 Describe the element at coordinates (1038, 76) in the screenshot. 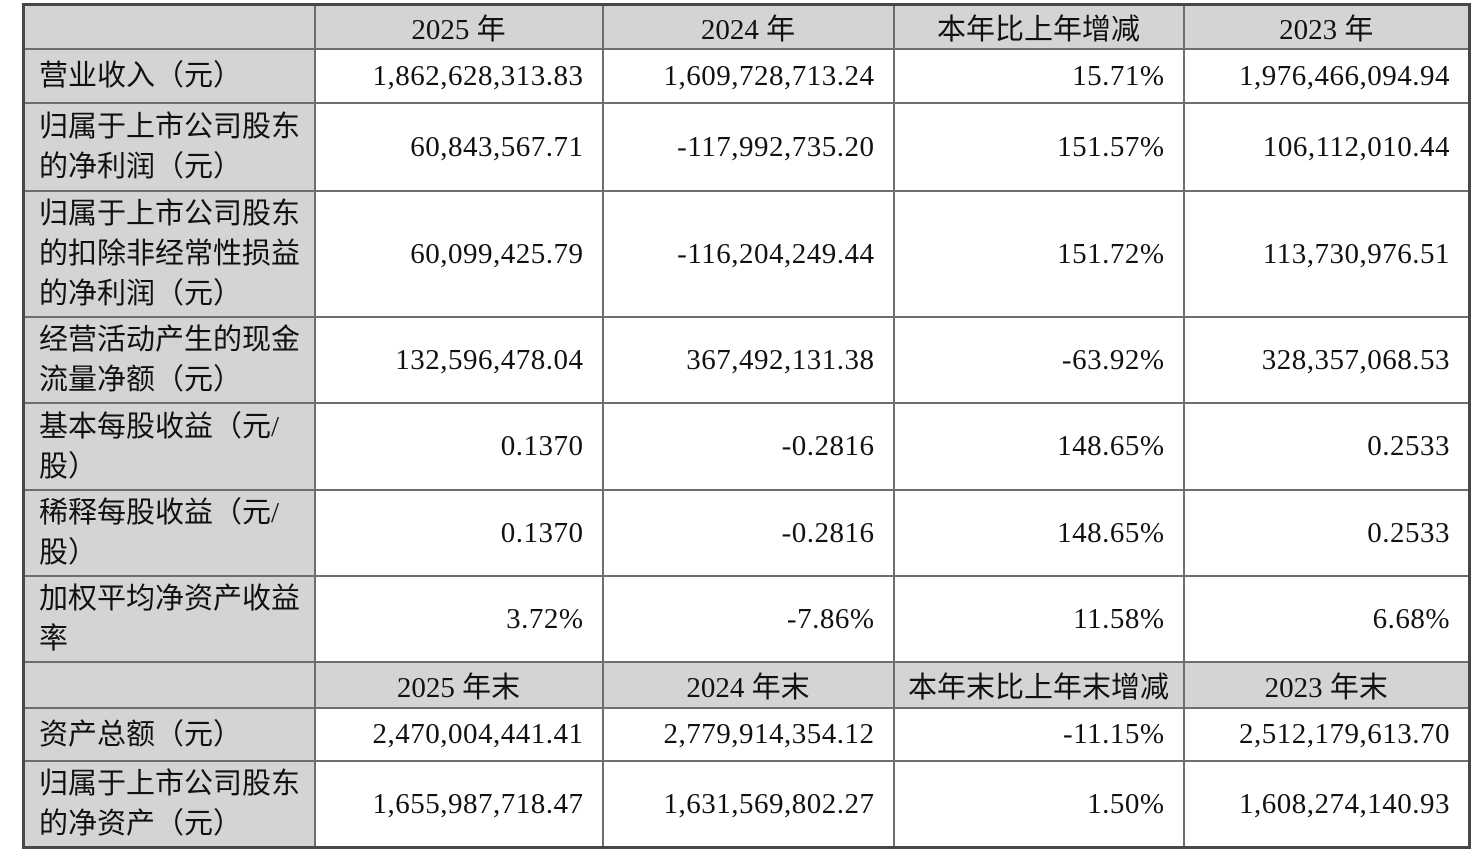

I see `cell-change: 15.71%` at that location.